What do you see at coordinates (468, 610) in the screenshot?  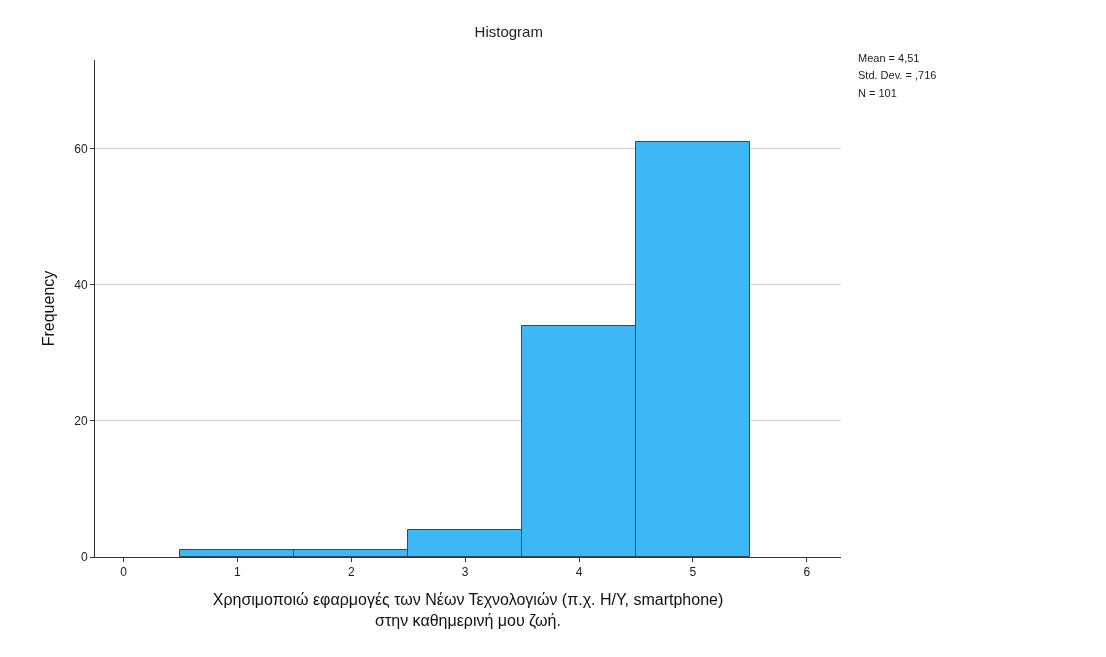 I see `x-axis-title: Χρησιμοποιώ εφαρμογές των Νέων Τεχνολογιών (π.χ. Η/Υ, smartphone) στην καθημερινή μου ζωή.` at bounding box center [468, 610].